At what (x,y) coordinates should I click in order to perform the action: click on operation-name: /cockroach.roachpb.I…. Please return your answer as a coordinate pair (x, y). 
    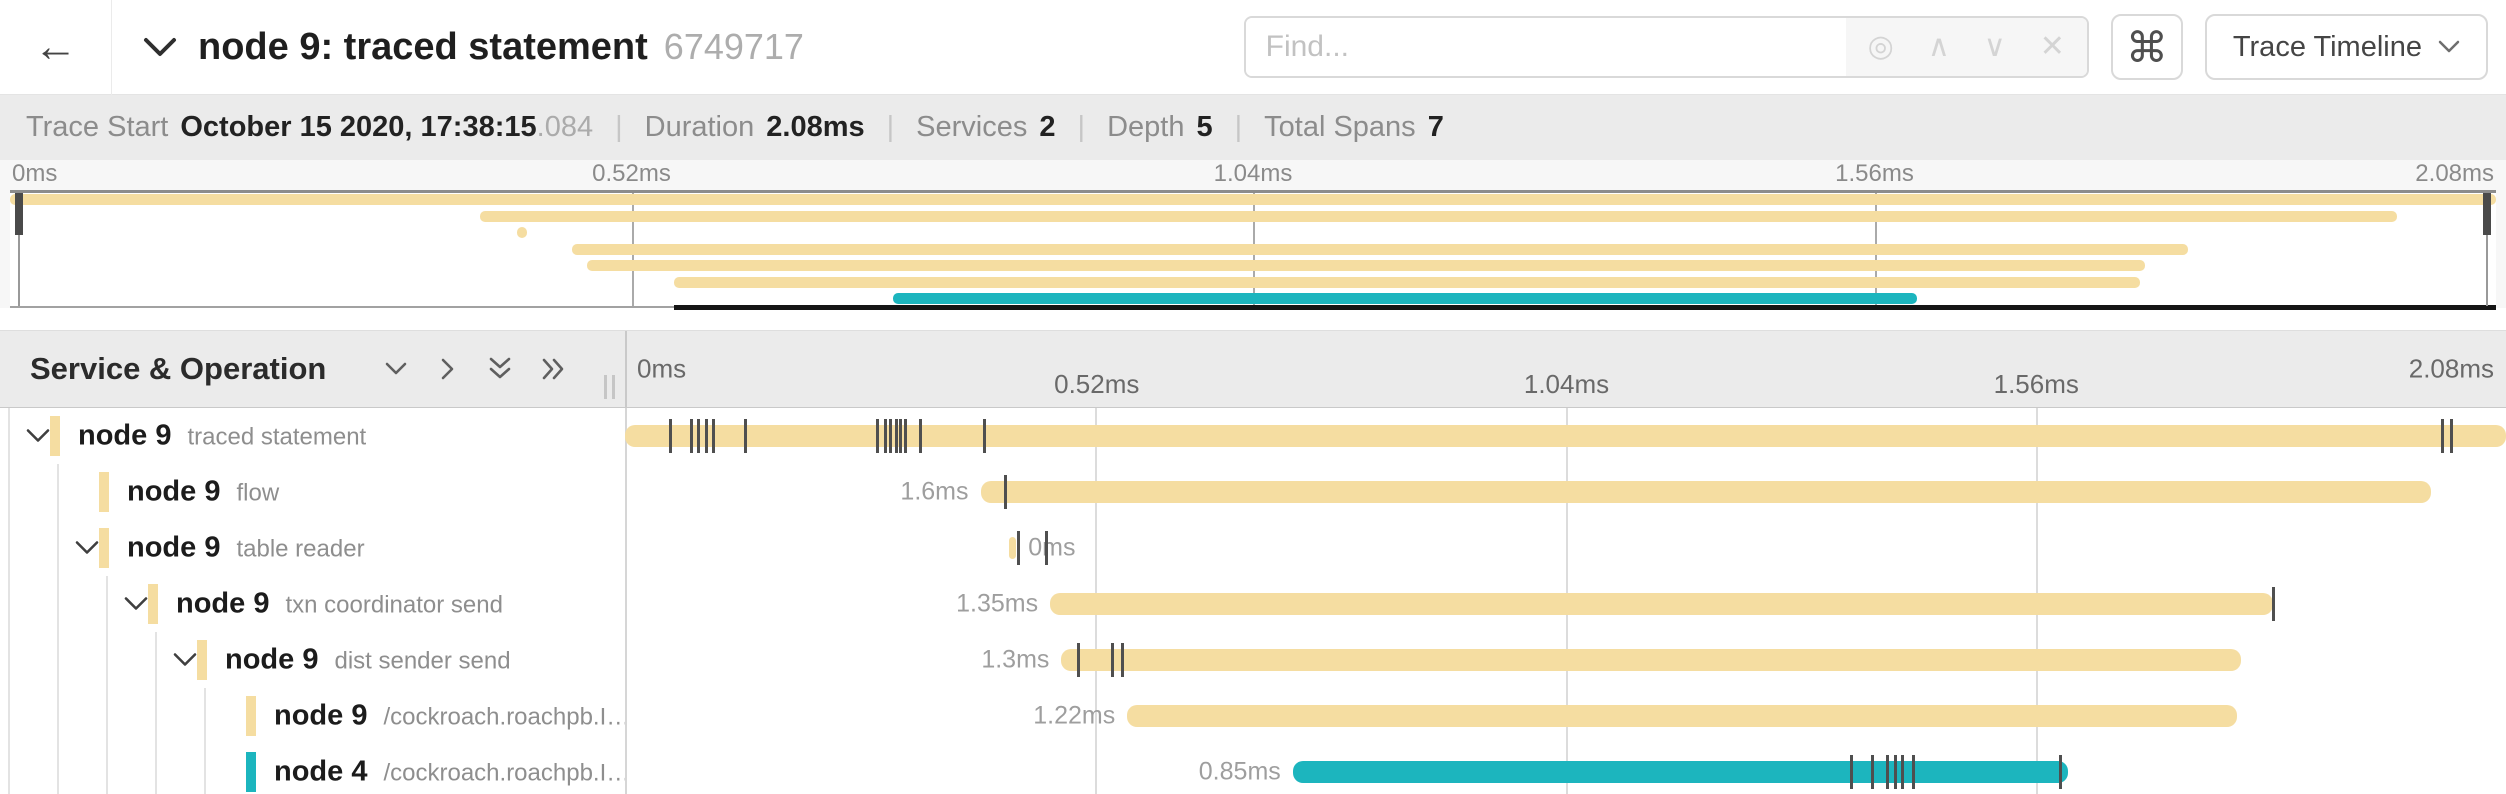
    Looking at the image, I should click on (504, 773).